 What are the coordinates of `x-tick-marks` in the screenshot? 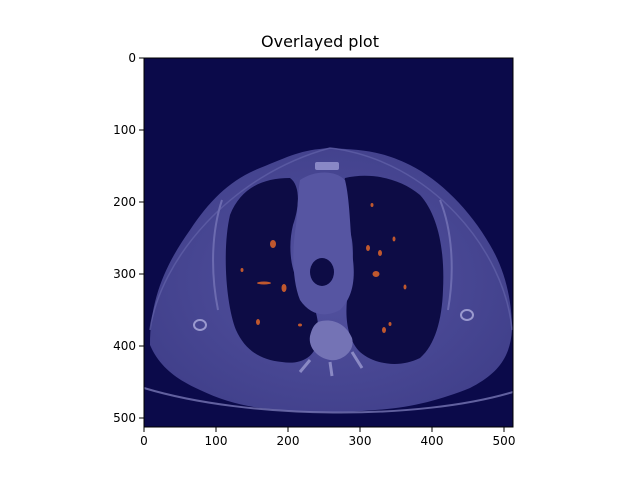 It's located at (324, 429).